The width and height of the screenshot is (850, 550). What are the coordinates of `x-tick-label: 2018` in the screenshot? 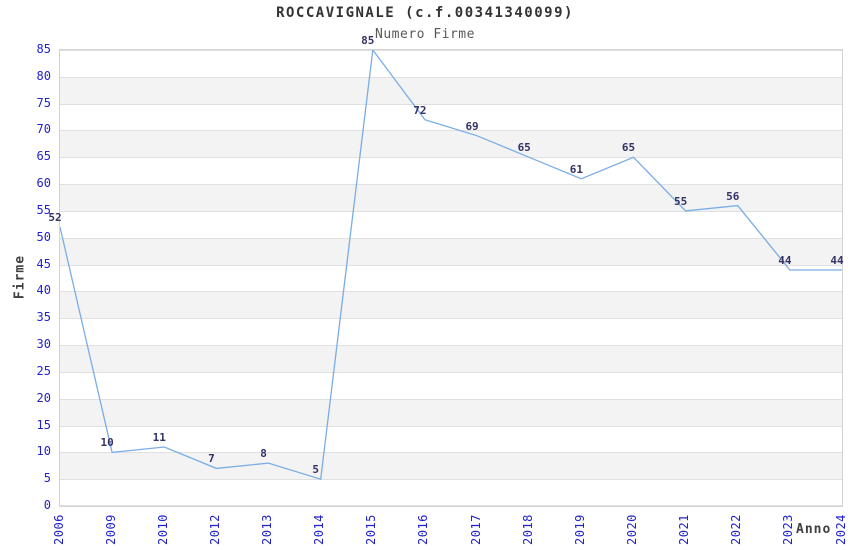 It's located at (527, 529).